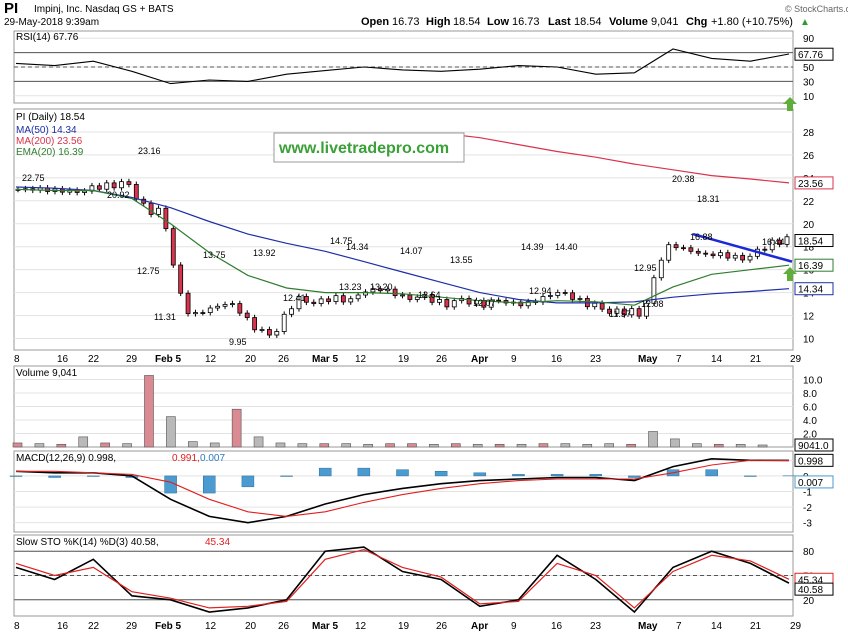 The image size is (848, 632). Describe the element at coordinates (679, 626) in the screenshot. I see `sto-x-tick: 7` at that location.